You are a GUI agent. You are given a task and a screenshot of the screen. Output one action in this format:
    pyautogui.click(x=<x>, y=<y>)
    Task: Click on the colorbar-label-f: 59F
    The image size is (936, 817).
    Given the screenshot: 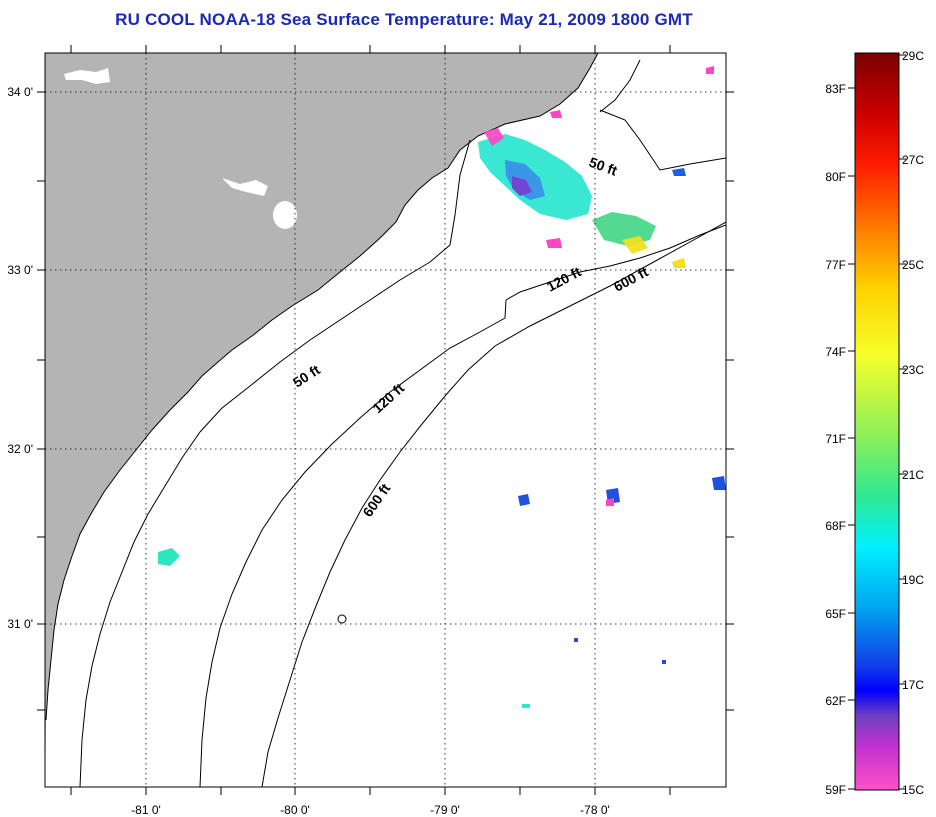 What is the action you would take?
    pyautogui.click(x=835, y=790)
    